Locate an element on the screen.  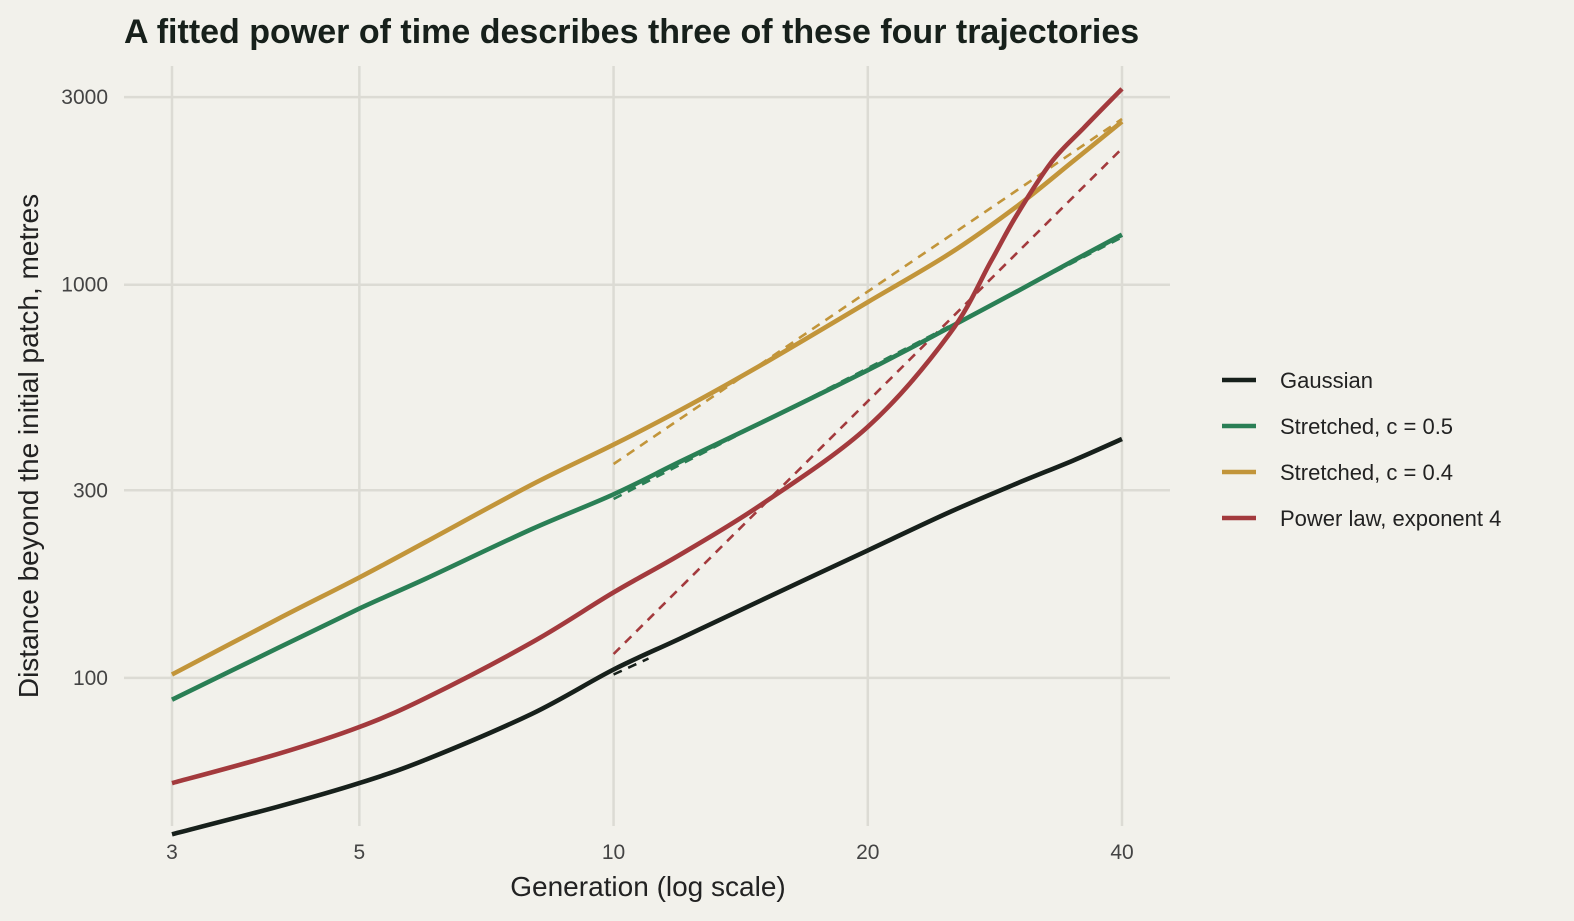
legend-label: Stretched, c = 0.5 is located at coordinates (1366, 426).